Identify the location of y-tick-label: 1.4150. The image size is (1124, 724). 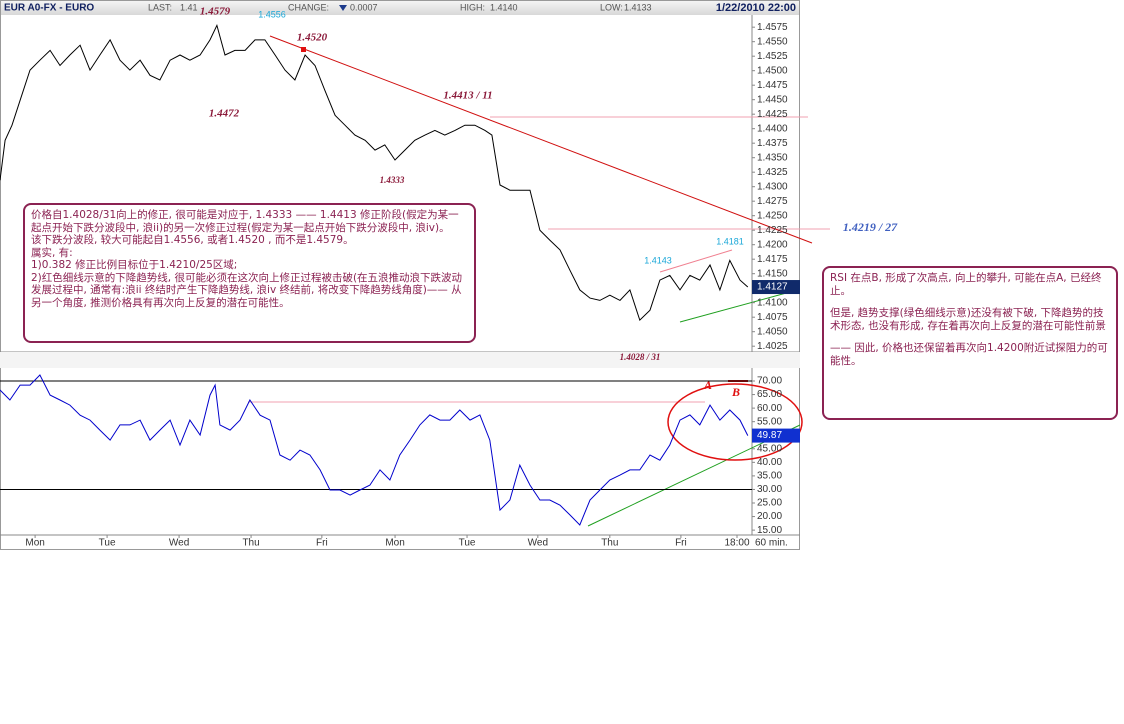
(772, 273).